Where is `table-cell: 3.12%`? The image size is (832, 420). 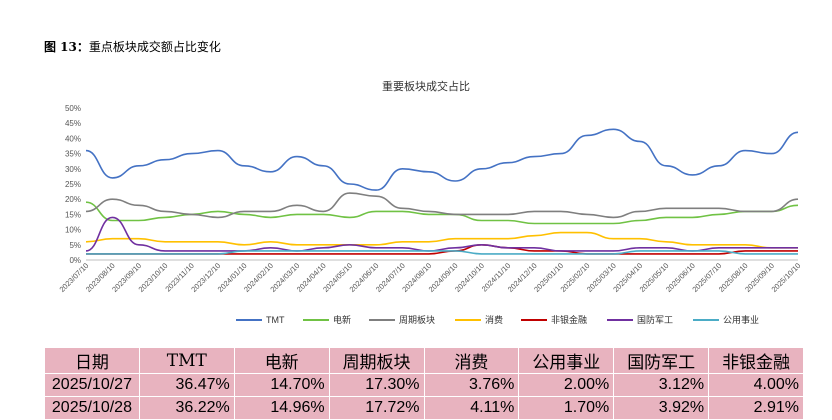 table-cell: 3.12% is located at coordinates (661, 385).